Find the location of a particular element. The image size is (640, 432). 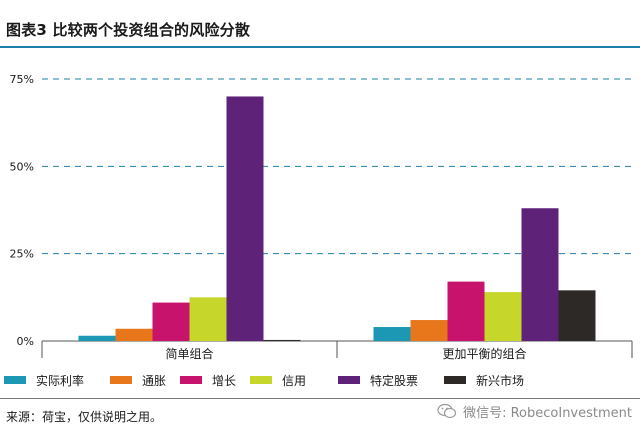

y-tick-label: 25% is located at coordinates (22, 254).